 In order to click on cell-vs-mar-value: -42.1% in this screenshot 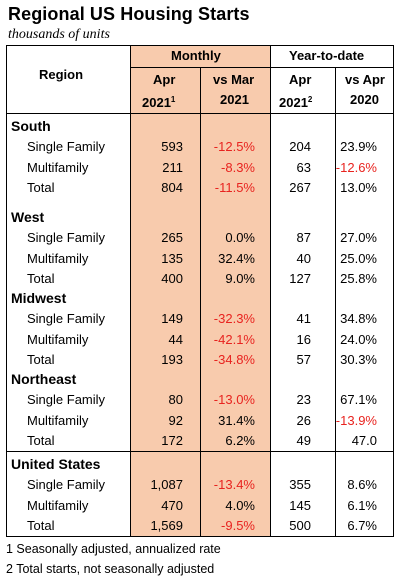, I will do `click(234, 339)`.